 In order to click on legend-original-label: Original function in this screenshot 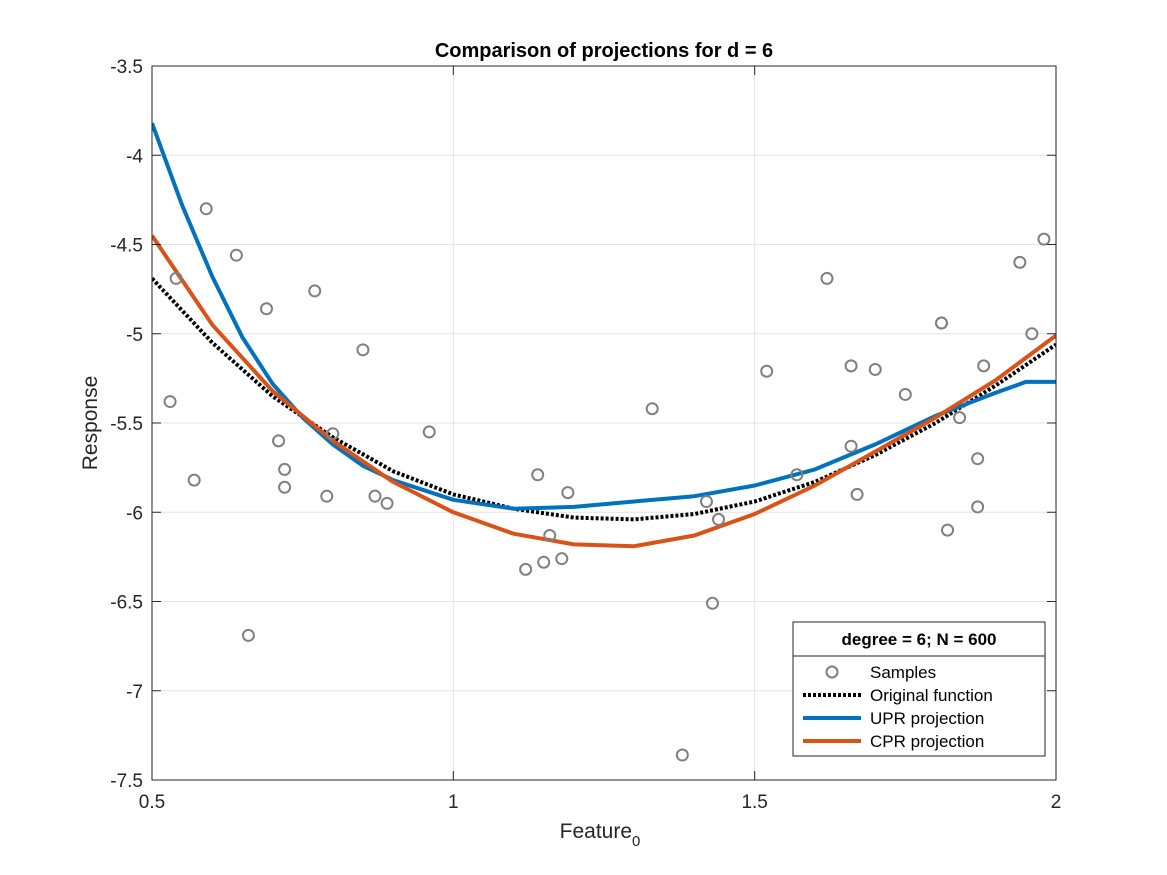, I will do `click(931, 695)`.